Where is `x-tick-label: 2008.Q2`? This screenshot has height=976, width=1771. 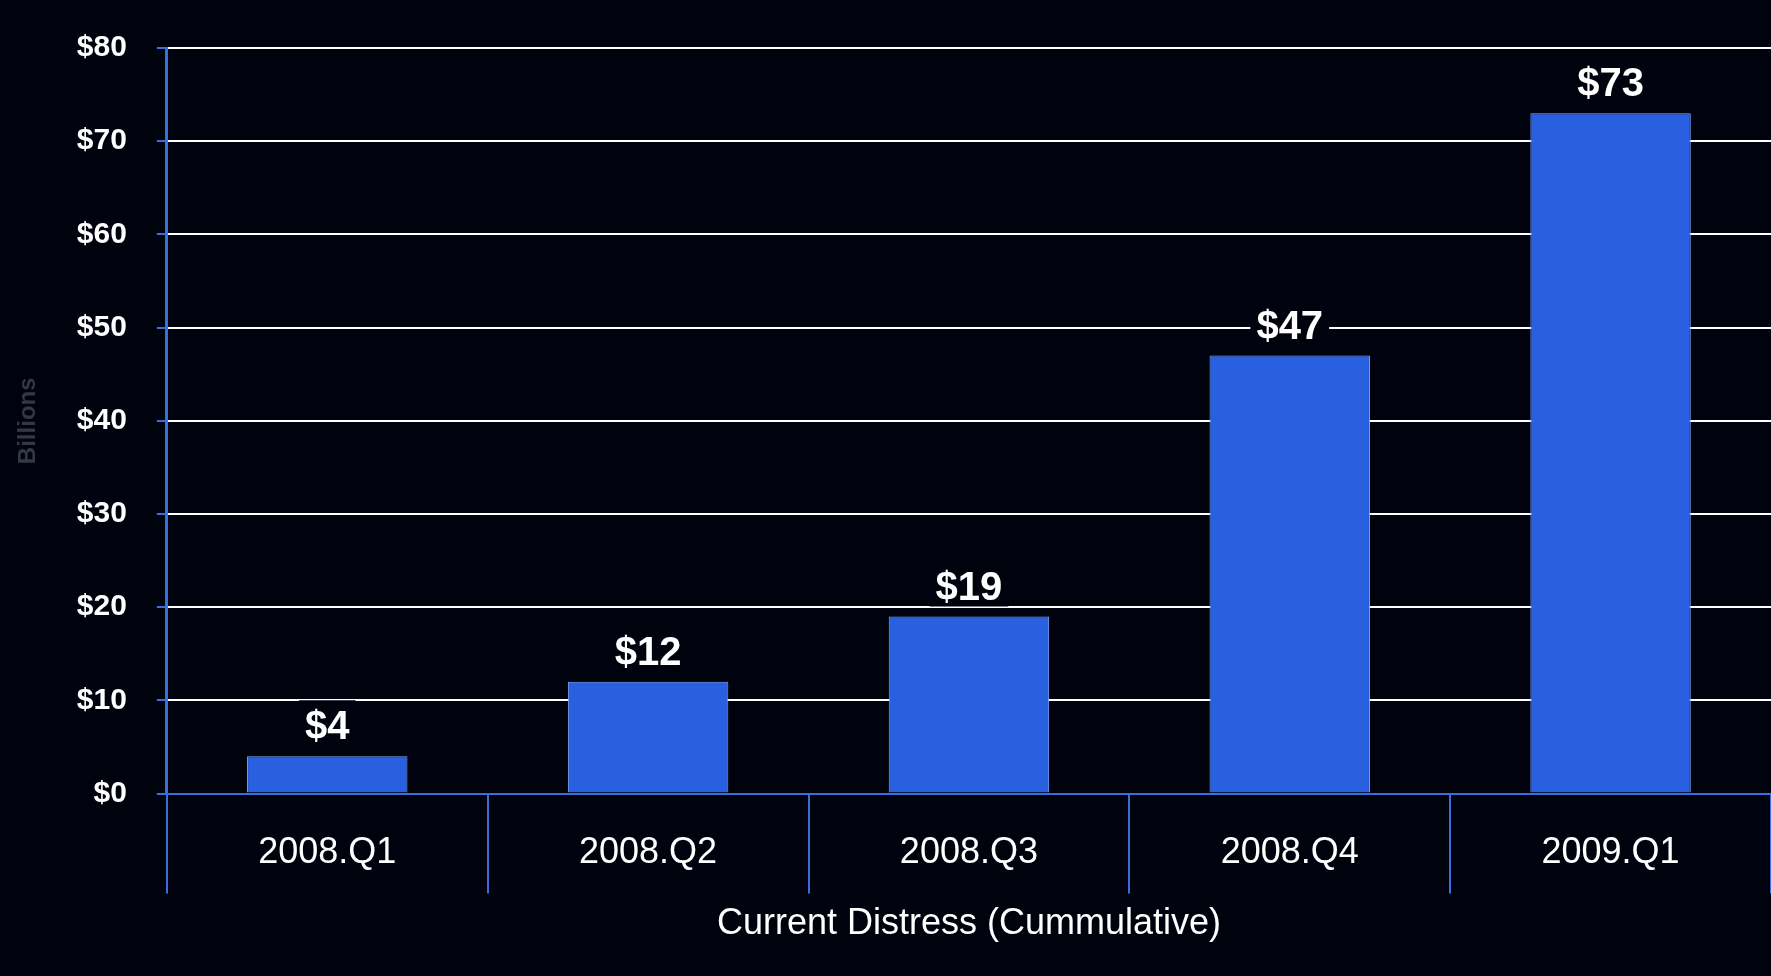
x-tick-label: 2008.Q2 is located at coordinates (648, 851).